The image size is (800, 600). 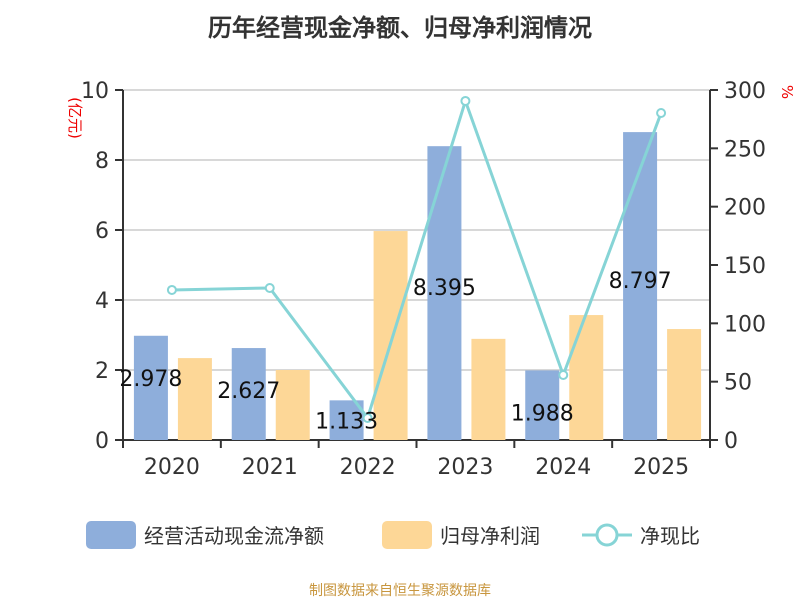 I want to click on legend-item-profit: 归母净利润, so click(x=461, y=534).